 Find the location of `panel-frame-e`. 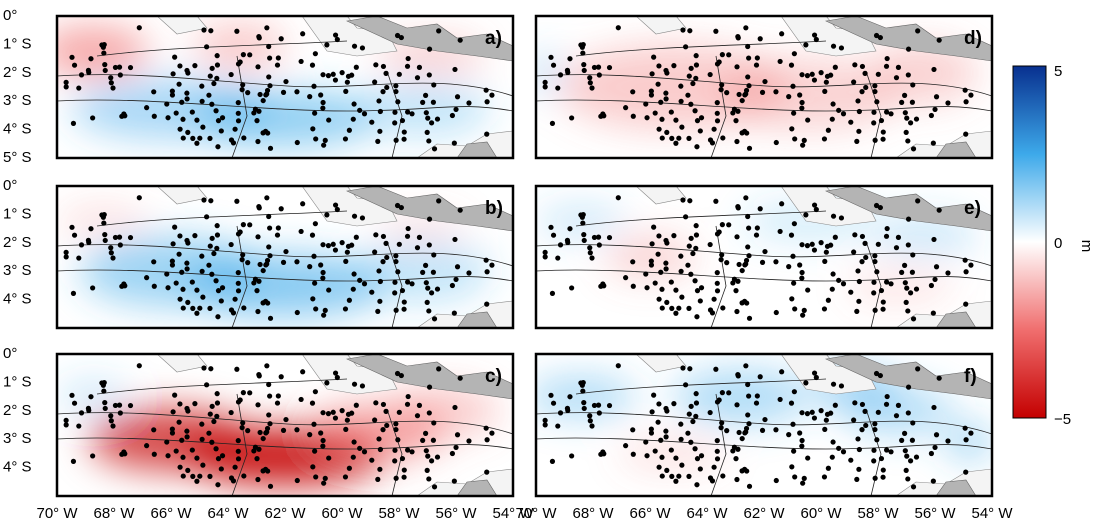

panel-frame-e is located at coordinates (764, 257).